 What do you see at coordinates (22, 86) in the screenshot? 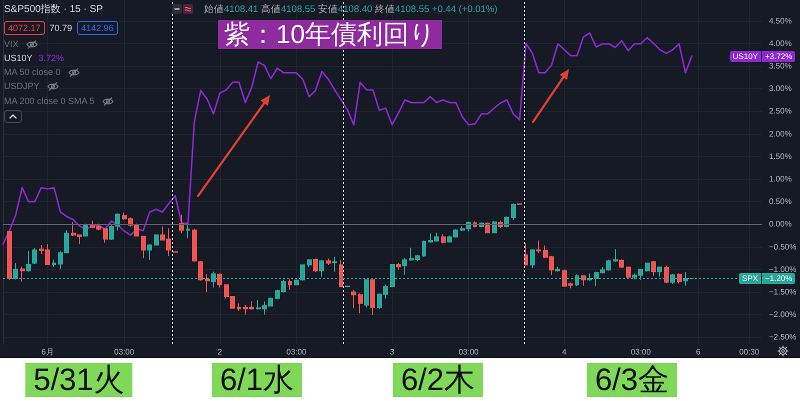
I see `annotation: USDJPY` at bounding box center [22, 86].